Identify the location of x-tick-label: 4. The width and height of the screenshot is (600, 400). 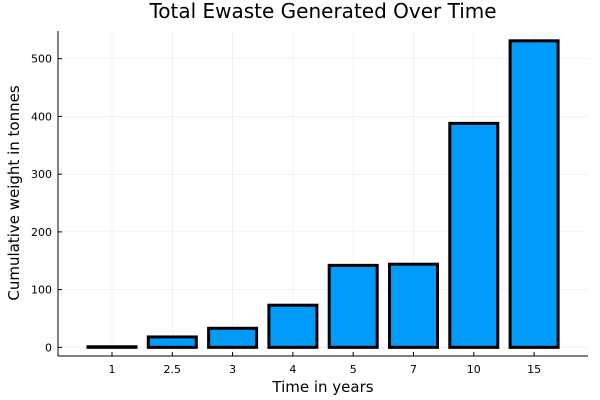
(292, 369).